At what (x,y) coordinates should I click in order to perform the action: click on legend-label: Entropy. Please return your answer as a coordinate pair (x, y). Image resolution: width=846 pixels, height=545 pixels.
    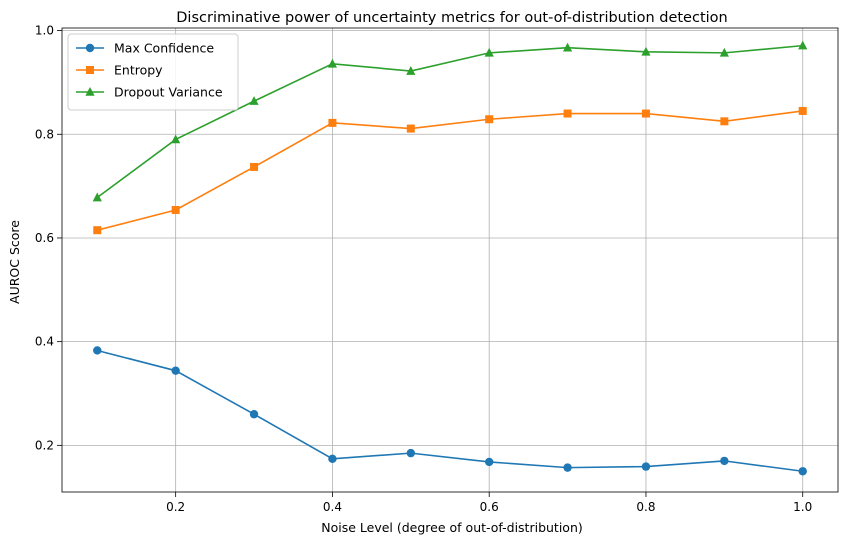
    Looking at the image, I should click on (138, 70).